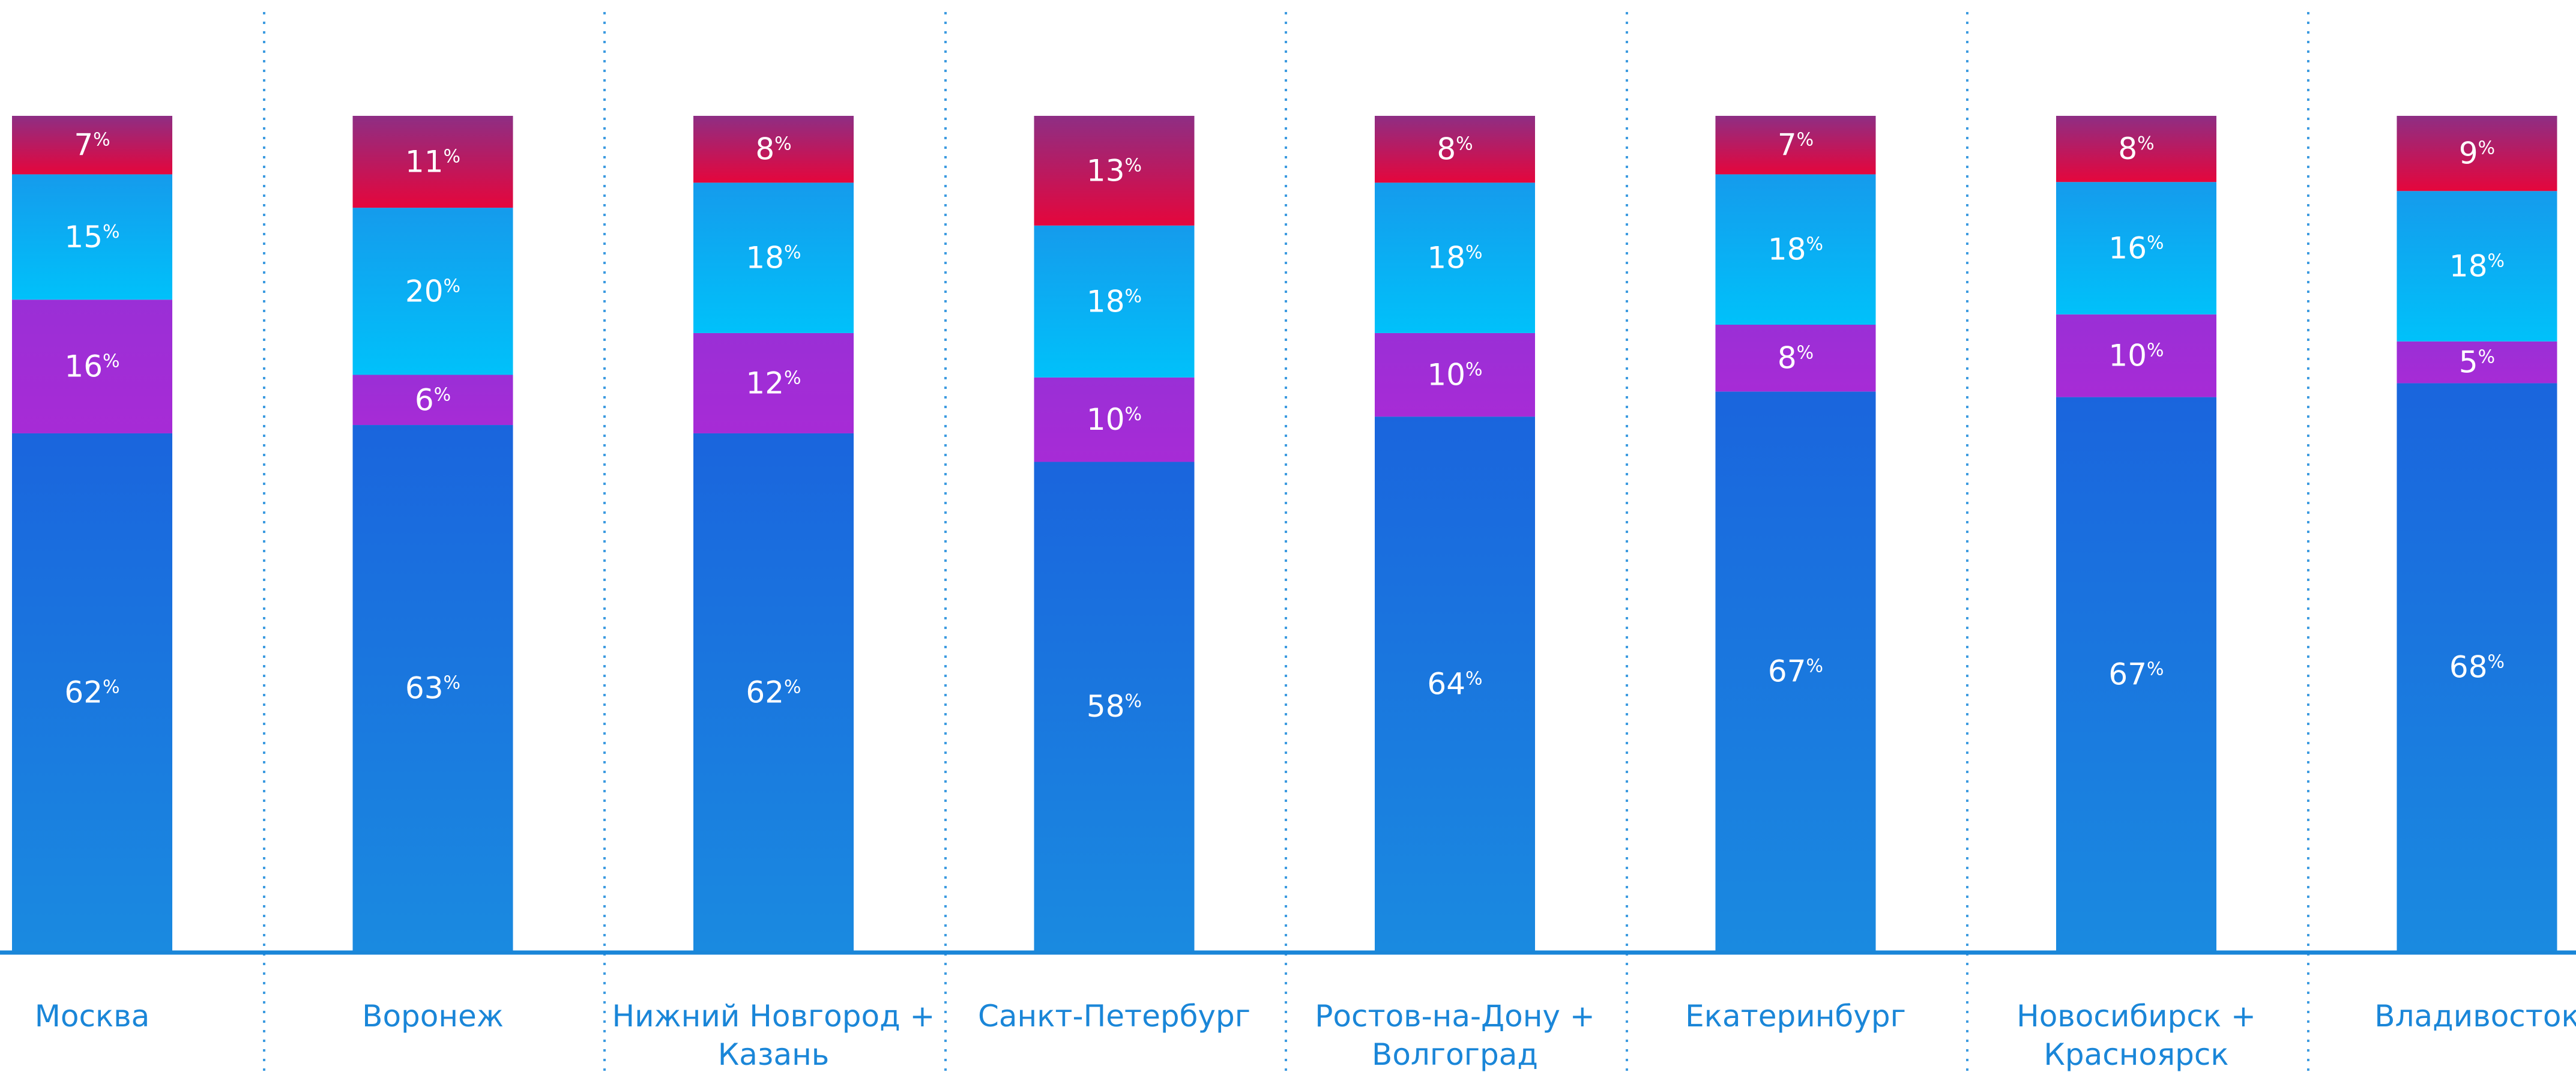  Describe the element at coordinates (1114, 1017) in the screenshot. I see `category-label: Санкт-Петербург` at that location.